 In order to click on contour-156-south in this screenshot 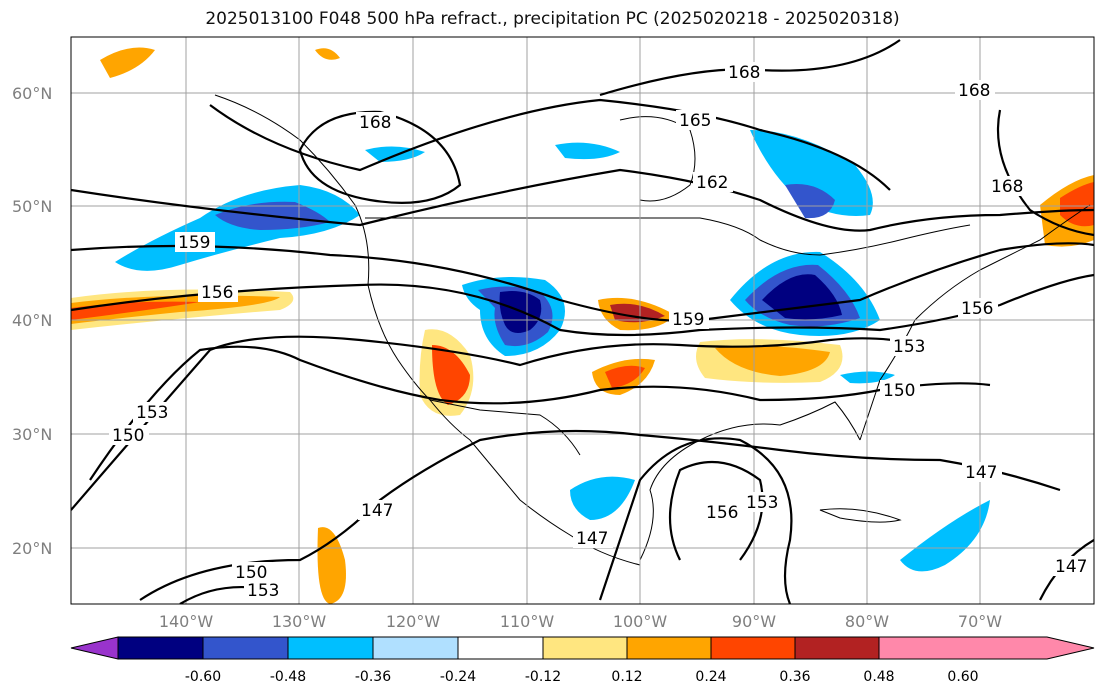, I will do `click(716, 510)`.